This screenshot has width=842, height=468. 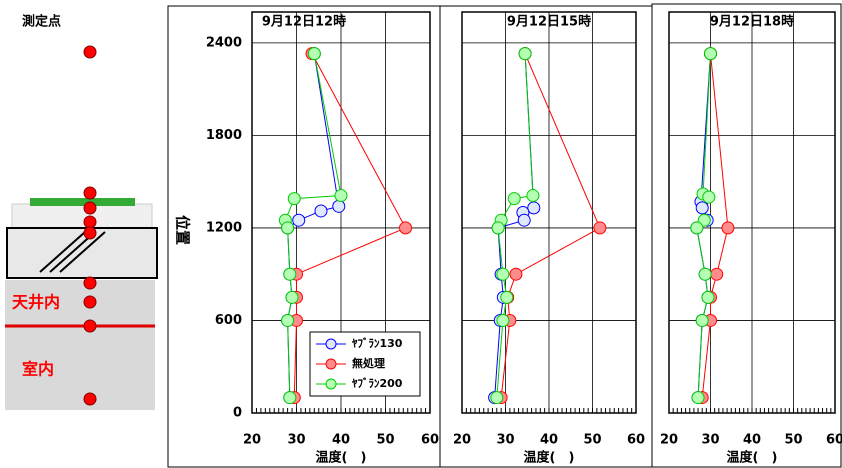 What do you see at coordinates (38, 369) in the screenshot?
I see `zone-label: 室内` at bounding box center [38, 369].